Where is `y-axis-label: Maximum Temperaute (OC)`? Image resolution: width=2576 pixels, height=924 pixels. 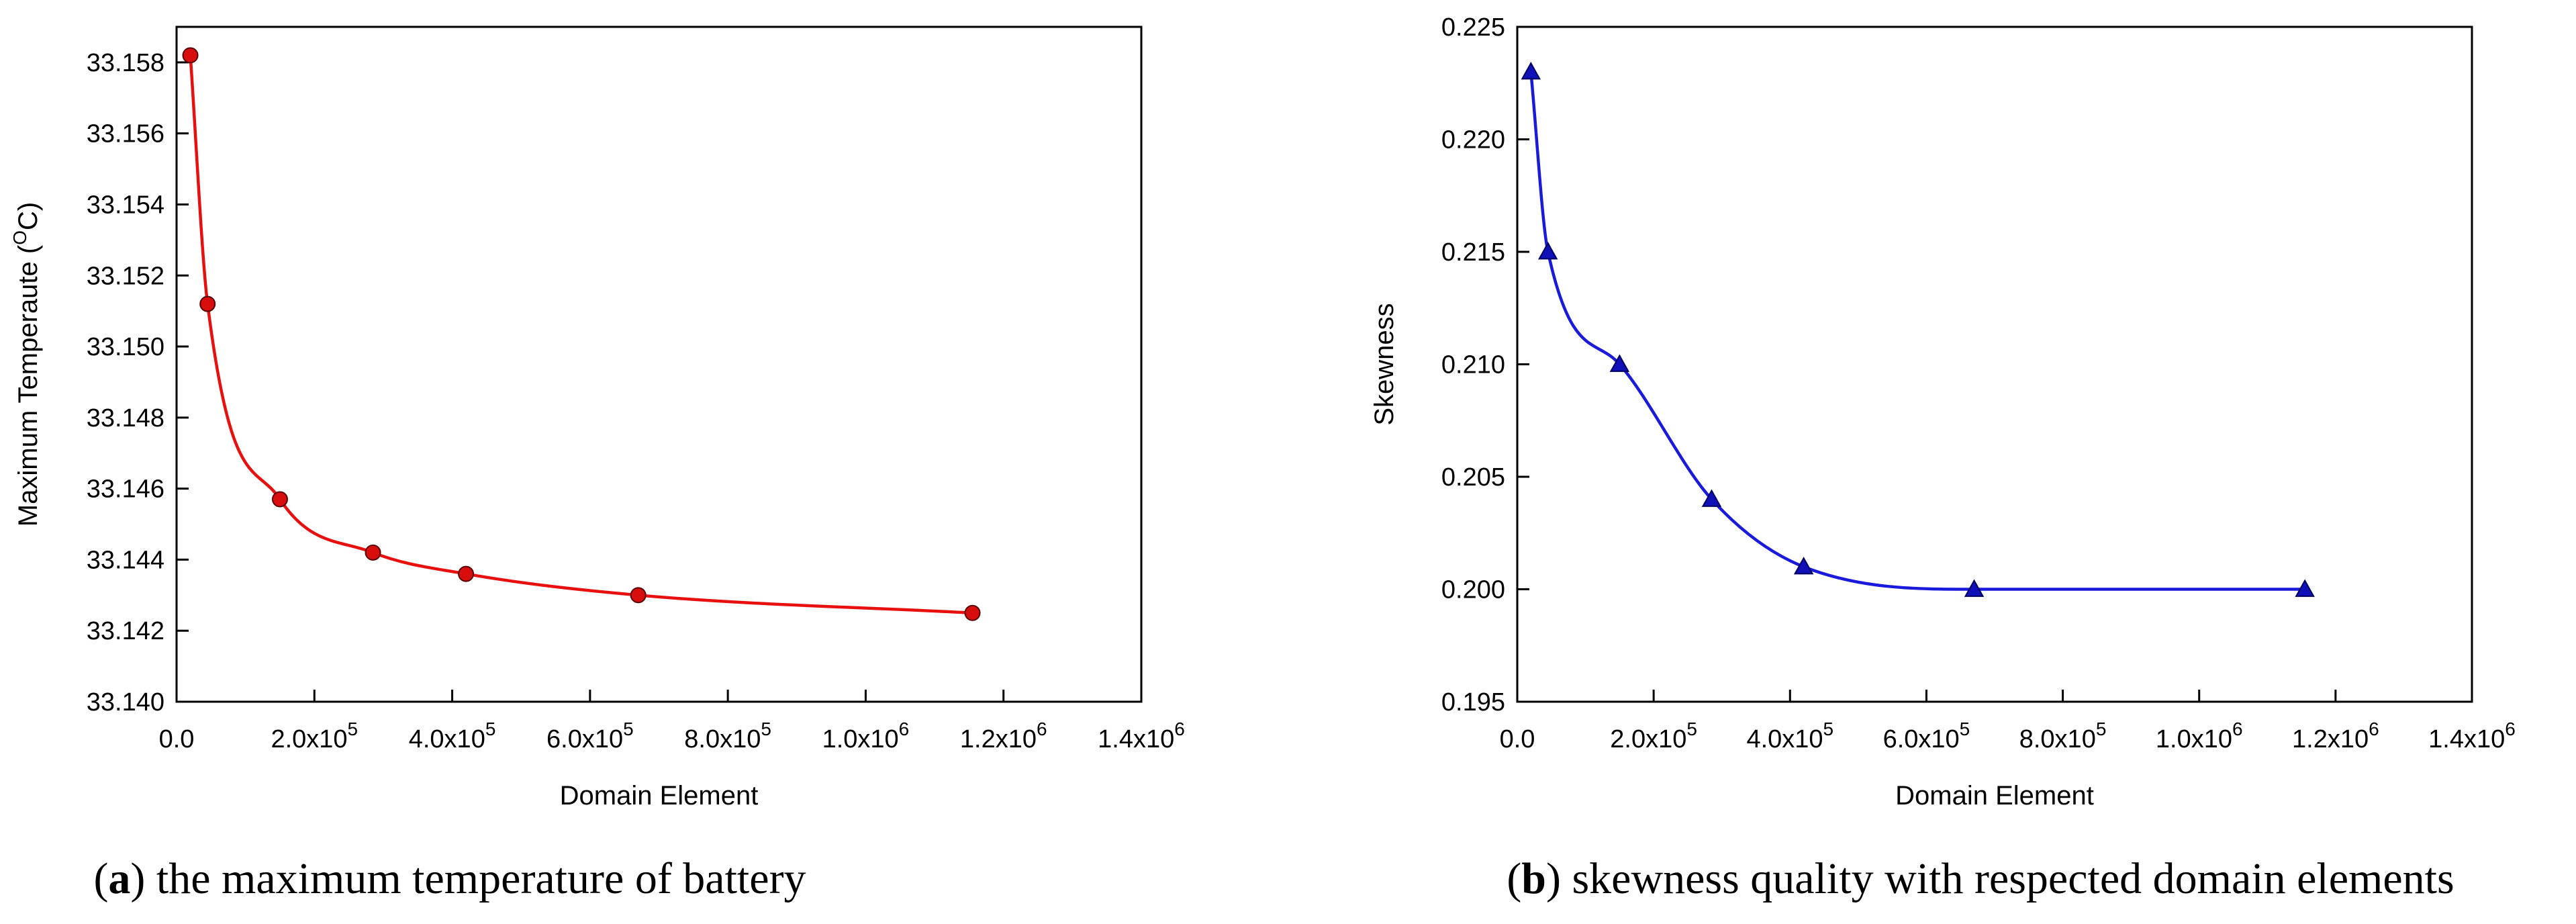
y-axis-label: Maximum Temperaute (OC) is located at coordinates (26, 364).